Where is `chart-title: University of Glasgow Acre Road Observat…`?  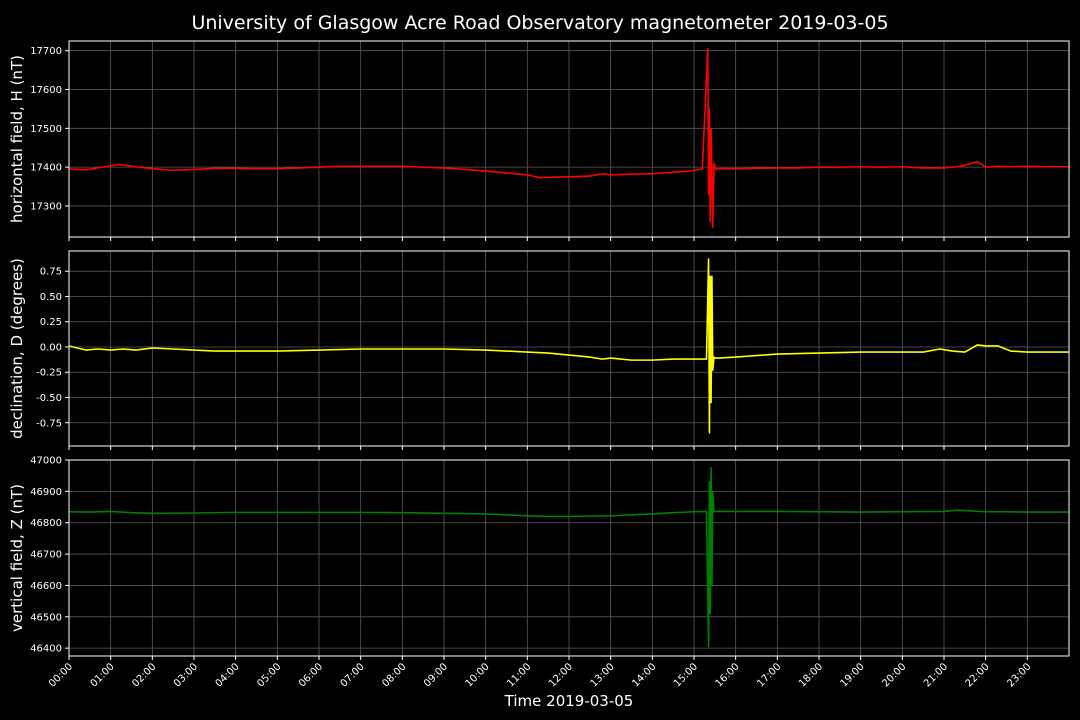
chart-title: University of Glasgow Acre Road Observat… is located at coordinates (539, 23).